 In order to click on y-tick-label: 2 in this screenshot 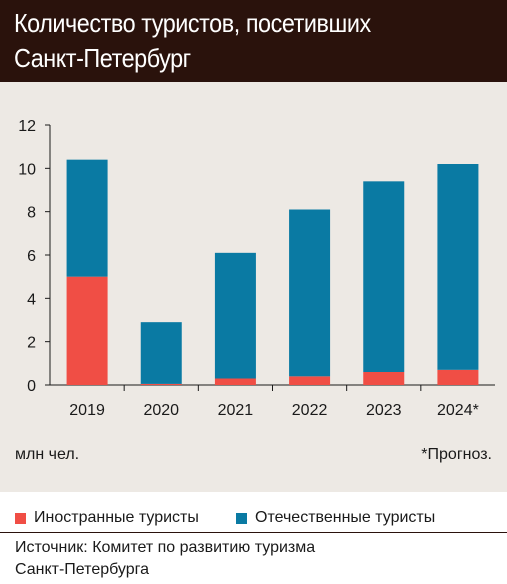, I will do `click(31, 343)`.